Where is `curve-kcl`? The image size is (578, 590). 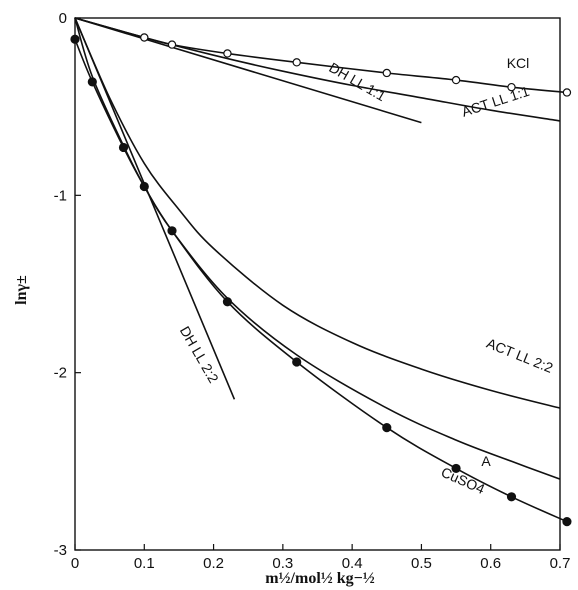 curve-kcl is located at coordinates (320, 55).